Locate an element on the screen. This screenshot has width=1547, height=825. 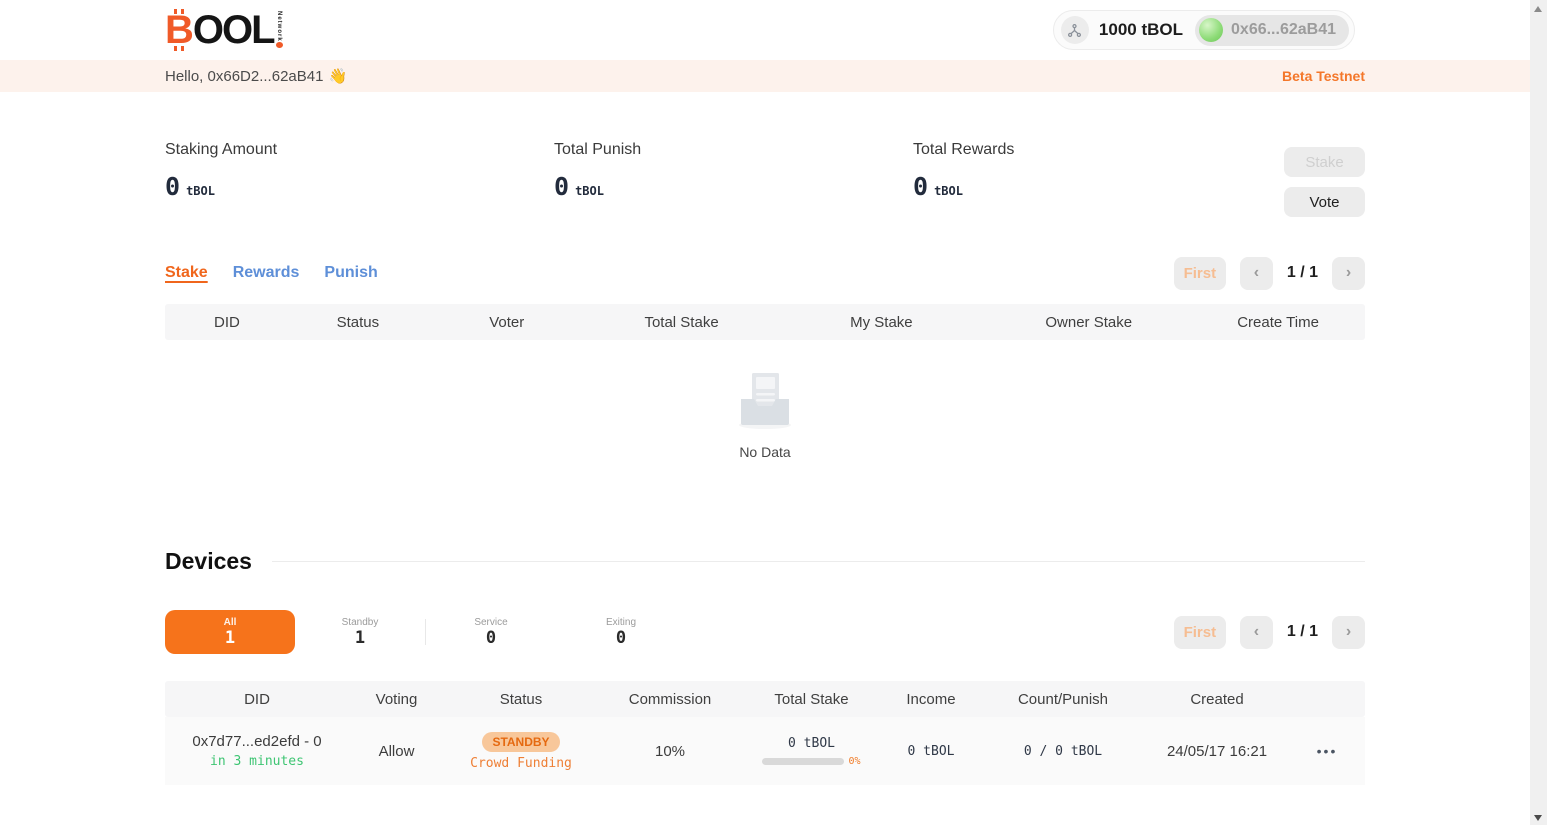
logo-side: Network is located at coordinates (279, 28).